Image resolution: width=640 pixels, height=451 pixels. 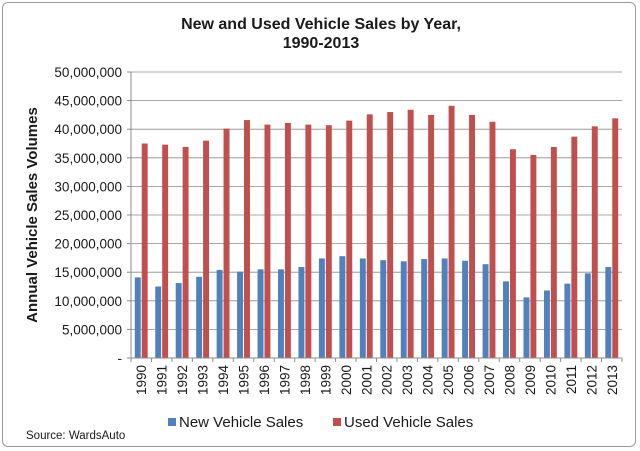 What do you see at coordinates (284, 380) in the screenshot?
I see `x-tick-label: 1997` at bounding box center [284, 380].